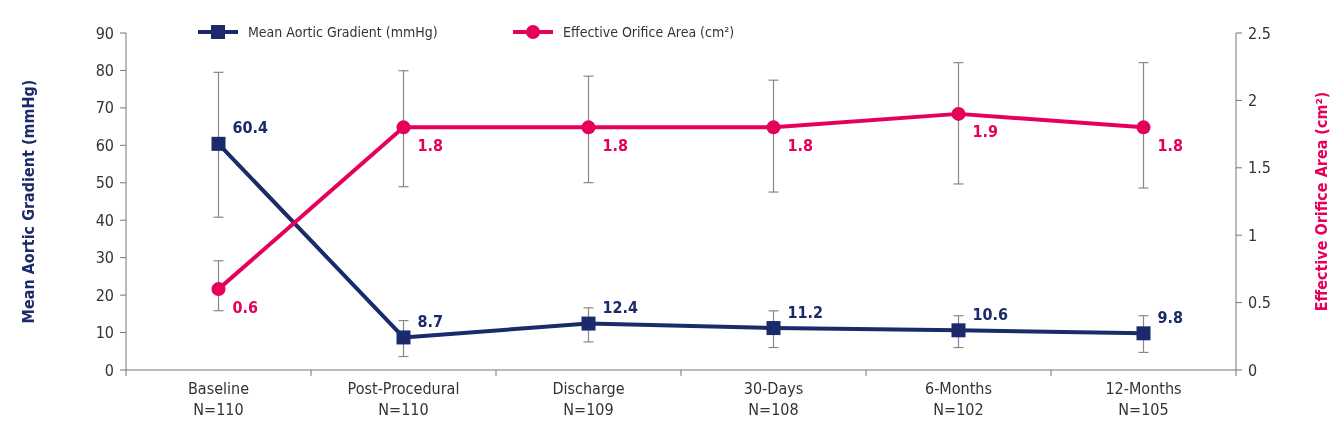  What do you see at coordinates (1259, 303) in the screenshot?
I see `y2-tick-label: 0.5` at bounding box center [1259, 303].